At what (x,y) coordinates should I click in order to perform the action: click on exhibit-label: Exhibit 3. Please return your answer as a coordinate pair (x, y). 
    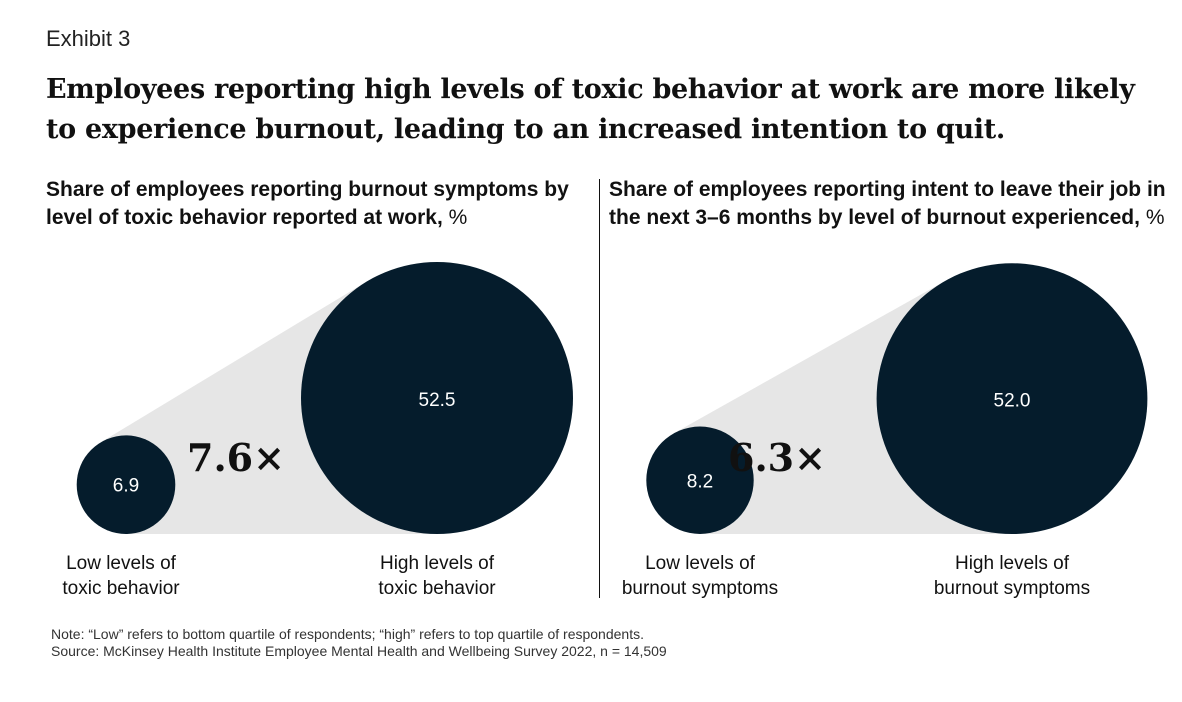
    Looking at the image, I should click on (88, 38).